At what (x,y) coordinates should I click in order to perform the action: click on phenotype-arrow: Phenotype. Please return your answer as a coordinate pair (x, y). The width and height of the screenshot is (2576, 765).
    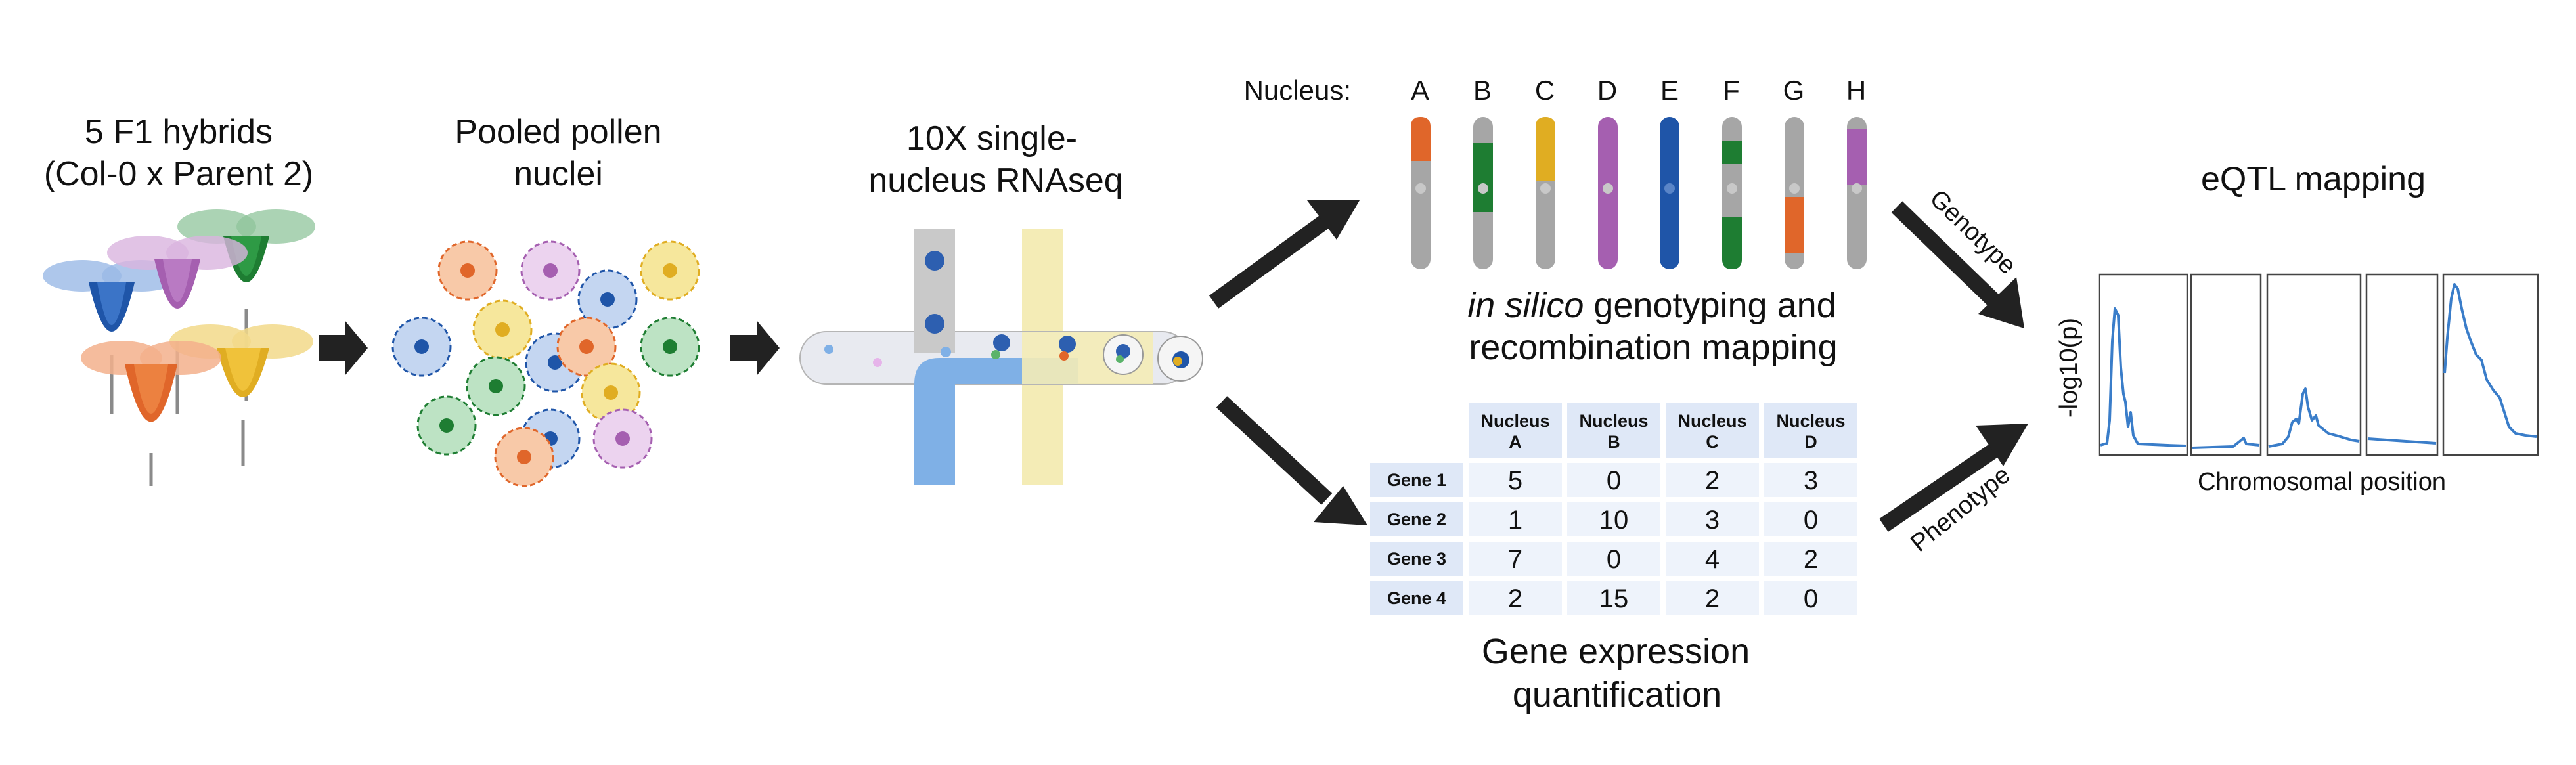
    Looking at the image, I should click on (1953, 490).